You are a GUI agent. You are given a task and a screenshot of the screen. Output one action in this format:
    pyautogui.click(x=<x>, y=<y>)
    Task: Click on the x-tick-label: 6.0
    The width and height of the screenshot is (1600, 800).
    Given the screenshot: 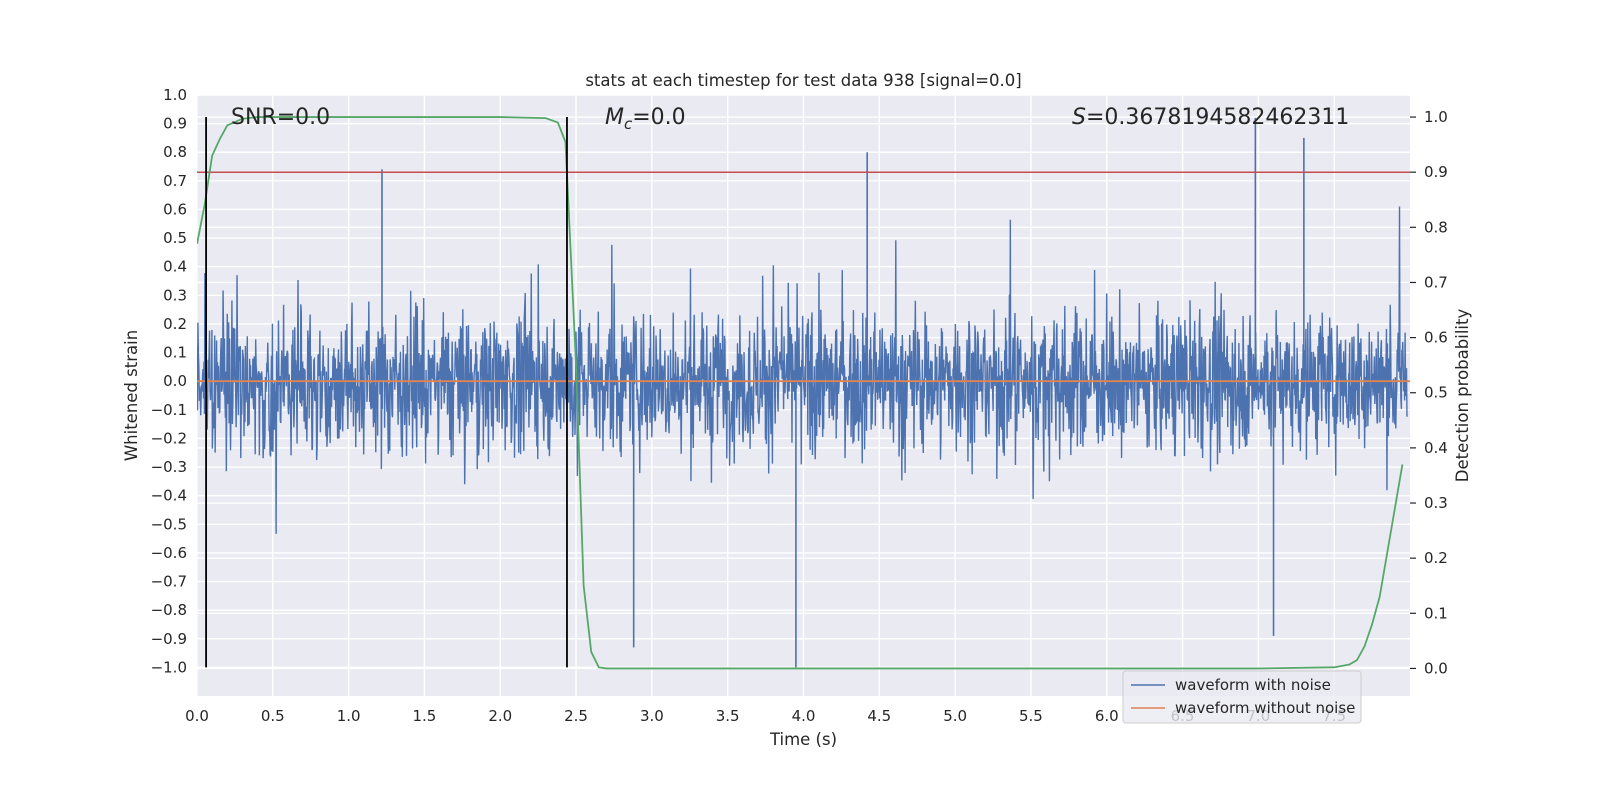 What is the action you would take?
    pyautogui.click(x=1107, y=716)
    